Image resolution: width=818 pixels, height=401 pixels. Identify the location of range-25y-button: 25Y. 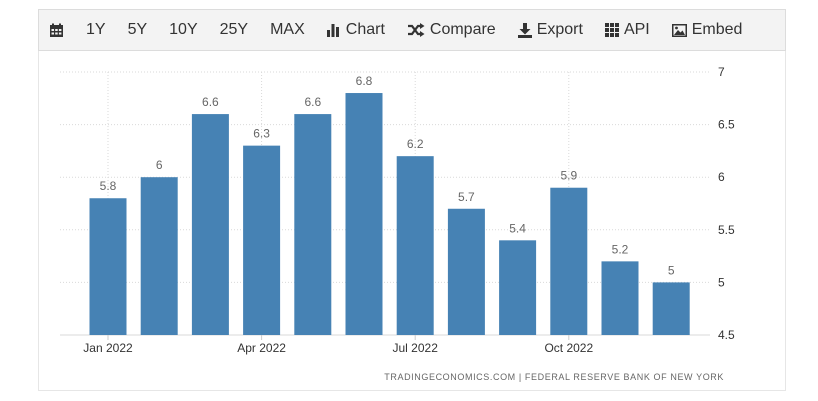
(234, 29).